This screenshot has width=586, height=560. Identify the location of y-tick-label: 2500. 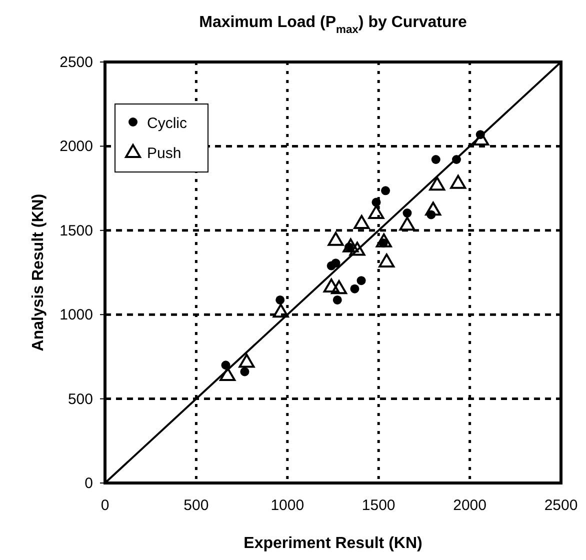
(76, 62).